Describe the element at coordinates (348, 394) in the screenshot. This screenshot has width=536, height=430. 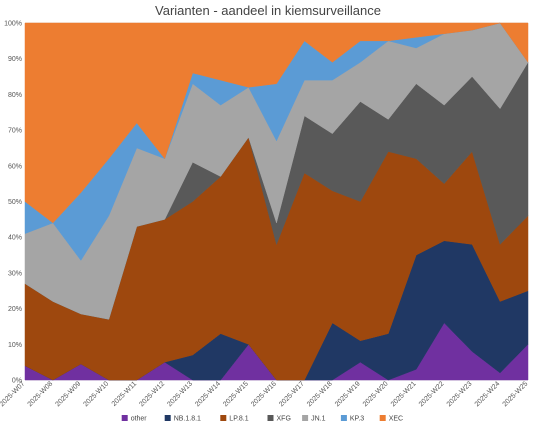
I see `x-tick-label: 2025-W19` at that location.